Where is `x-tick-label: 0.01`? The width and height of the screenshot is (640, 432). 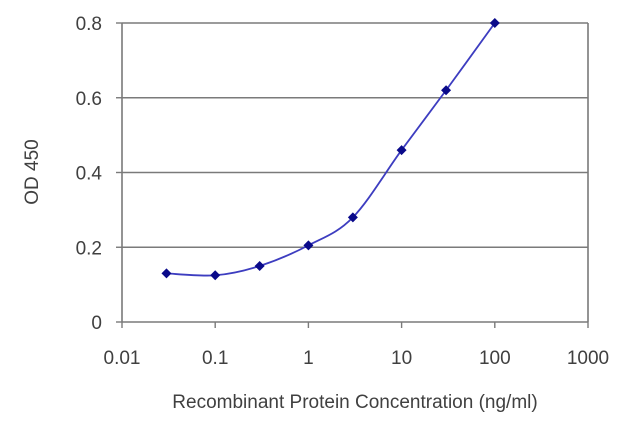
x-tick-label: 0.01 is located at coordinates (122, 358).